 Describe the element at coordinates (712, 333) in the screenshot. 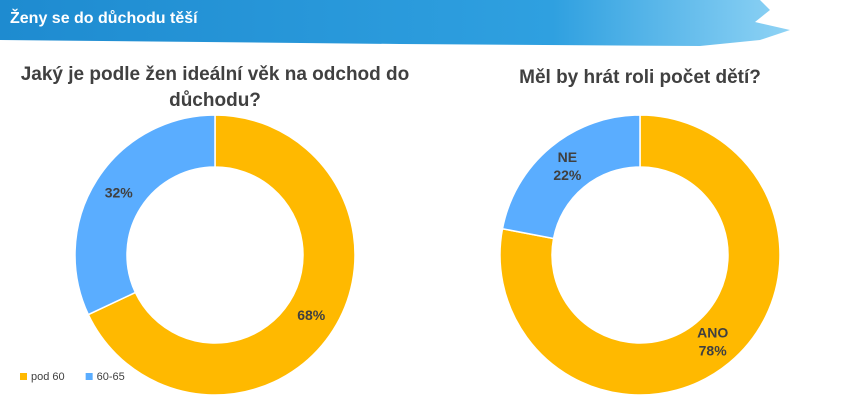

I see `data-label-category: ANO` at that location.